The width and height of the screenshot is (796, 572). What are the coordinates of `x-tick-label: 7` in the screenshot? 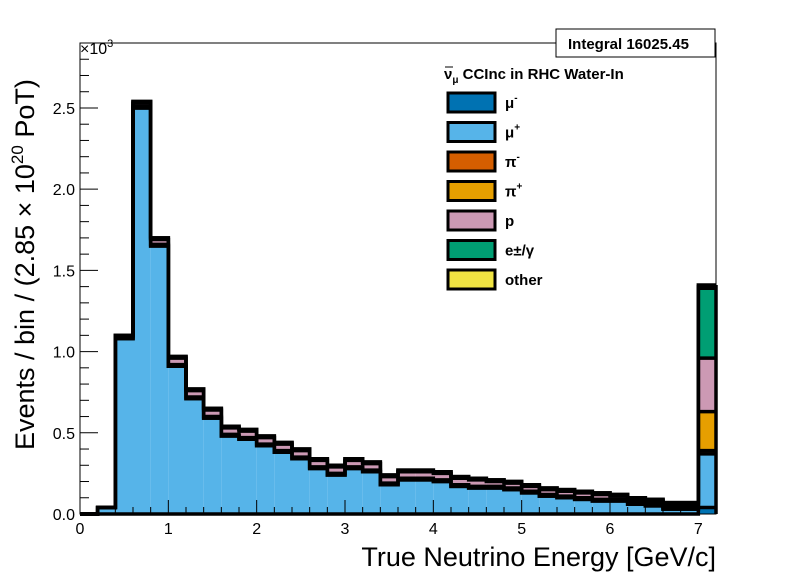 It's located at (698, 529).